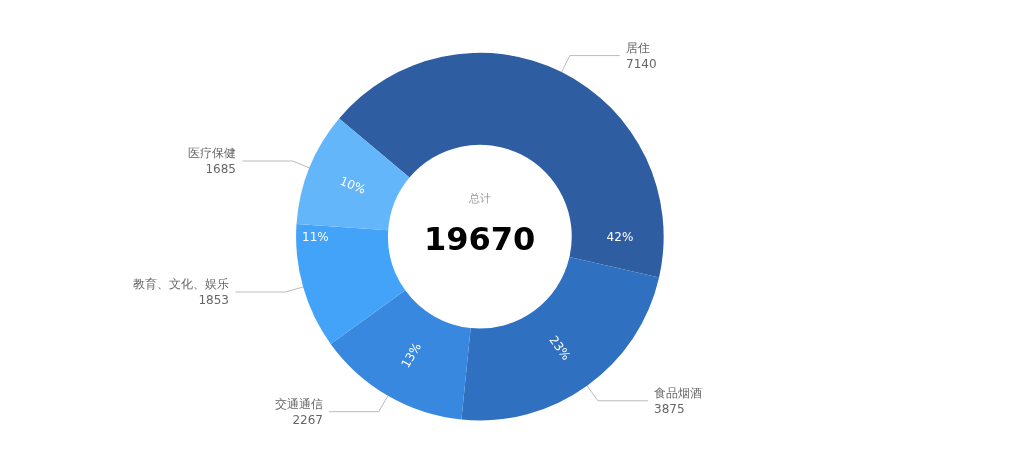 Image resolution: width=1021 pixels, height=464 pixels. I want to click on slice-label: 教育、文化、娱乐, so click(181, 284).